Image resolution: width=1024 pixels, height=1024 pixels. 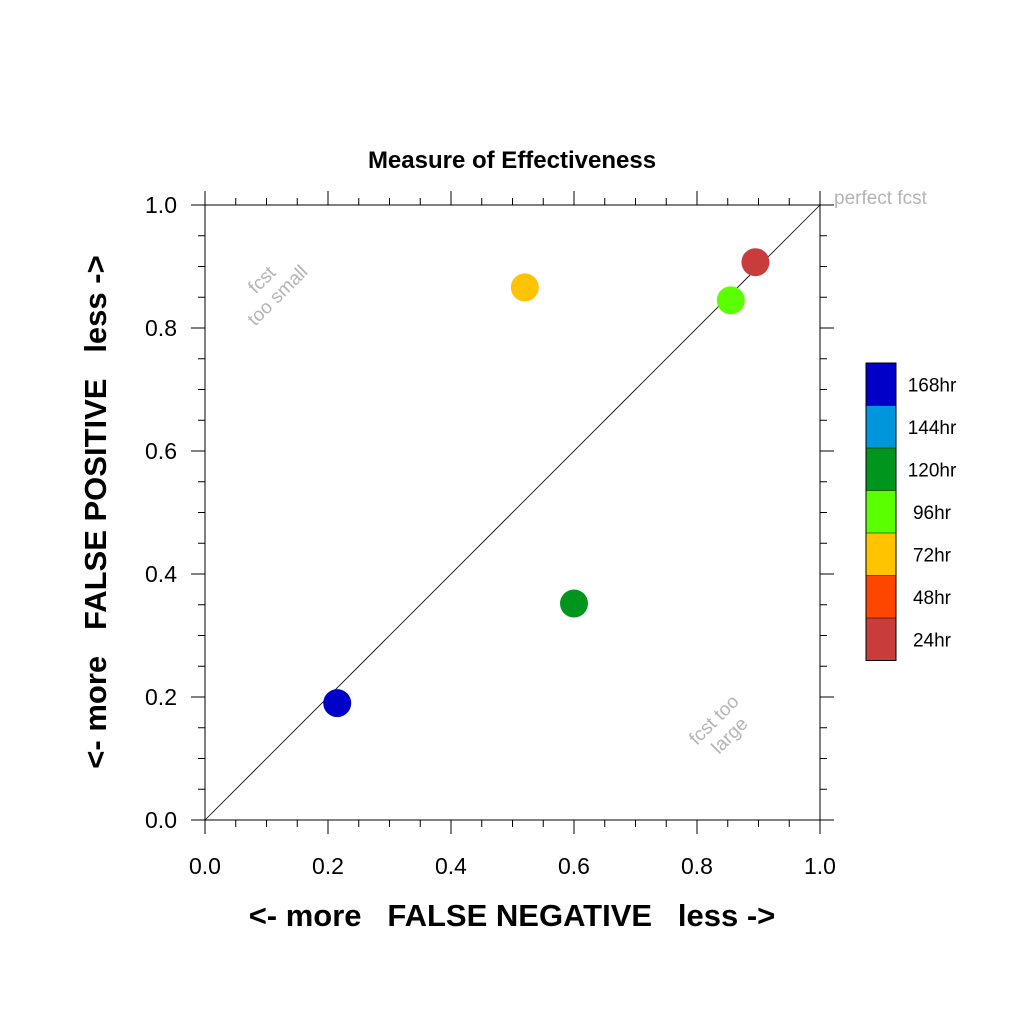 I want to click on legend-label-120hr: 120hr, so click(x=932, y=470).